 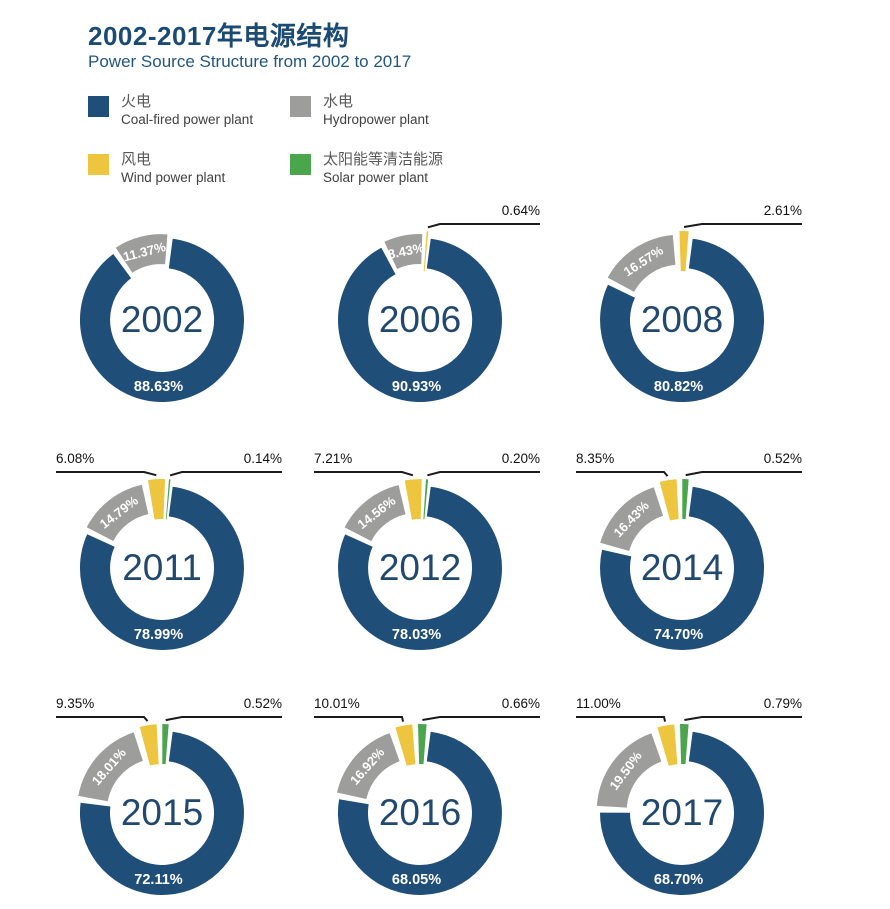 I want to click on coal-percent-label: 72.11%, so click(x=158, y=880).